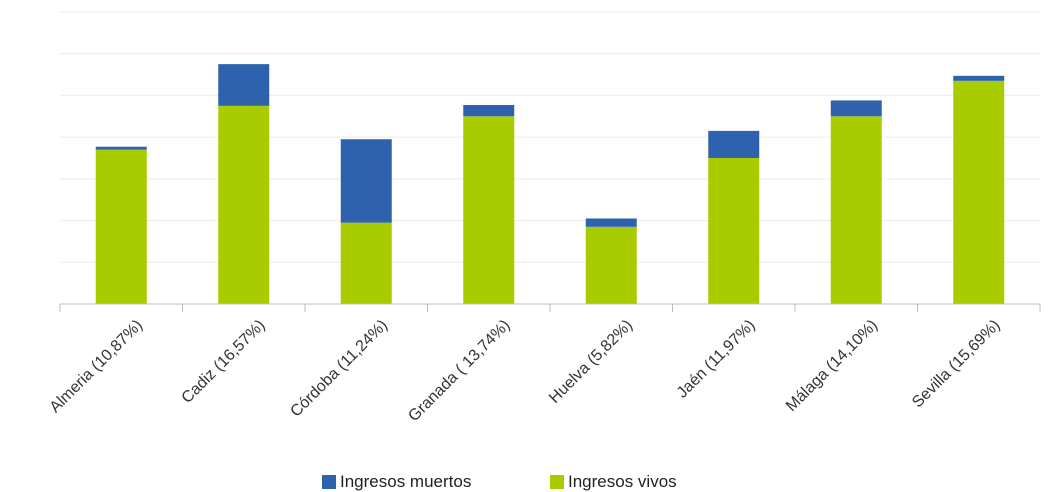 This screenshot has height=492, width=1051. Describe the element at coordinates (224, 362) in the screenshot. I see `x-tick-label: Cadiz (16,57%)` at that location.